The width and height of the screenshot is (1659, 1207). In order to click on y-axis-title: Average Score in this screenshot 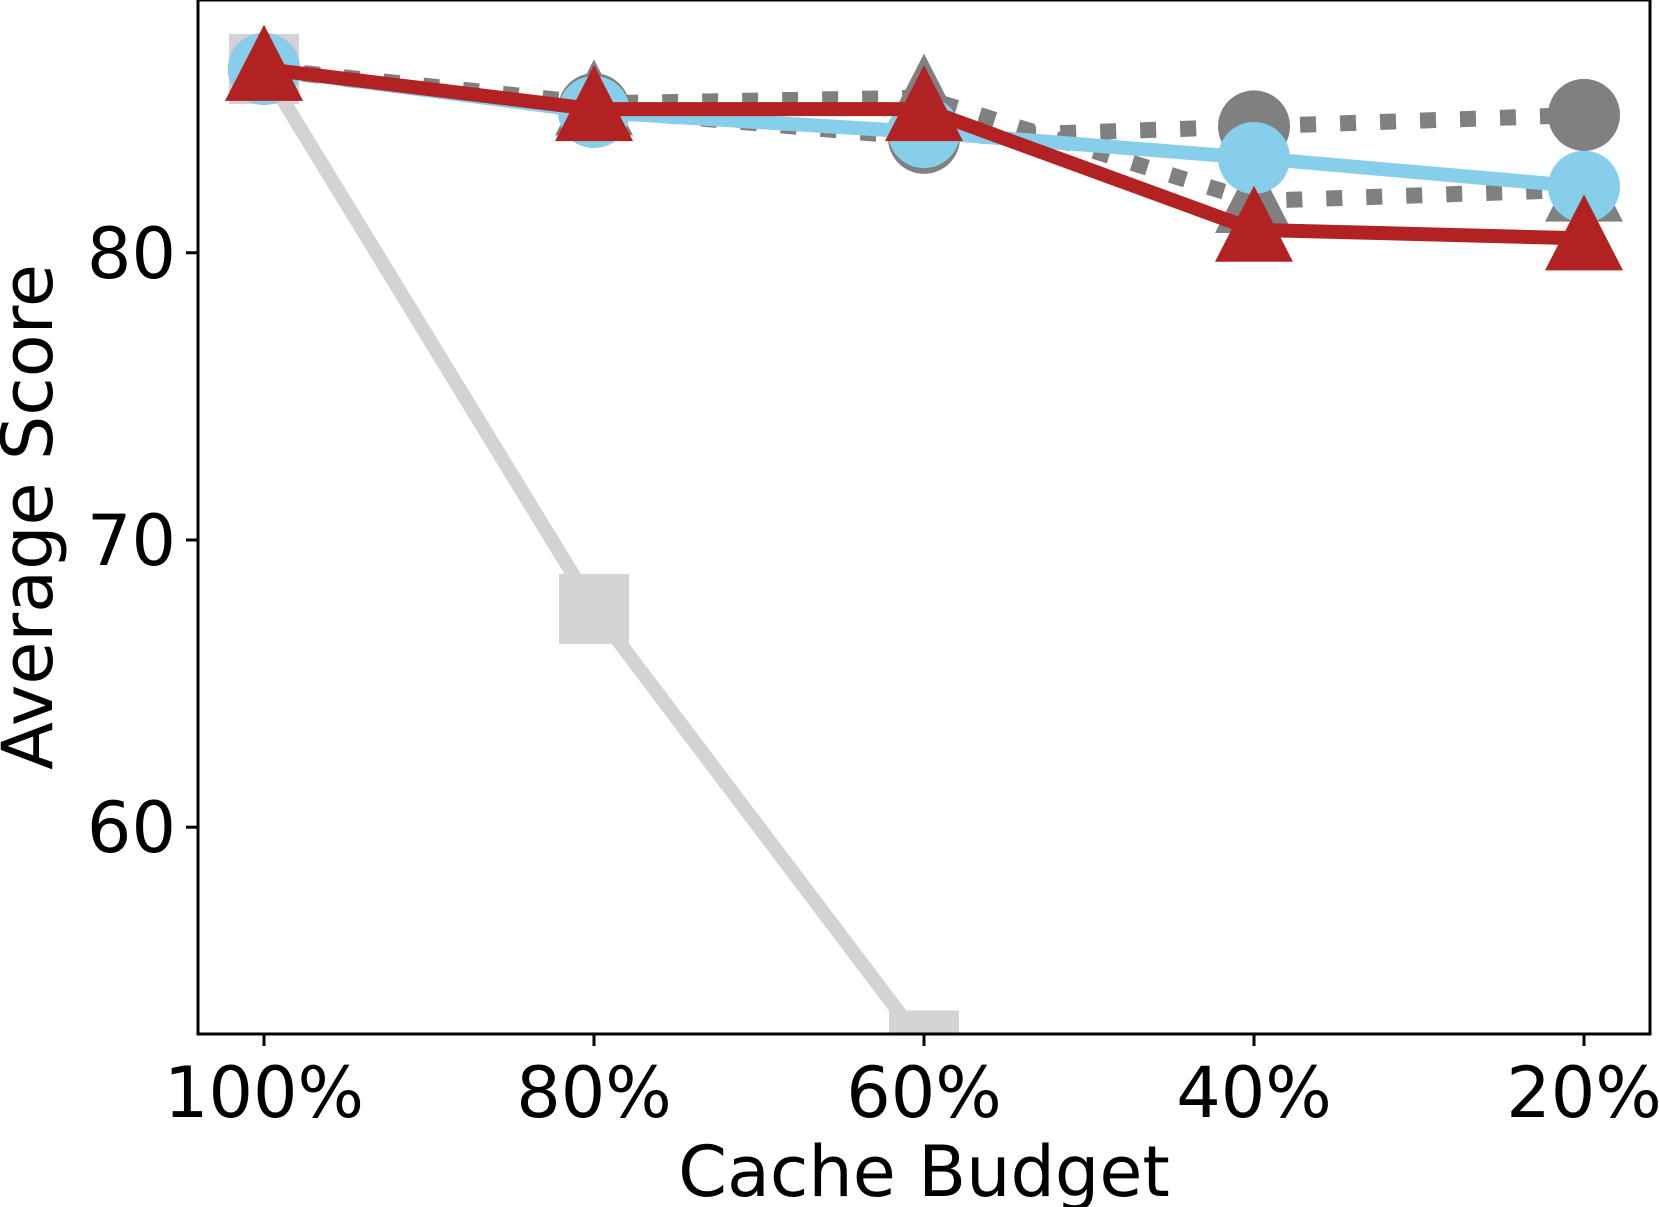, I will do `click(34, 517)`.